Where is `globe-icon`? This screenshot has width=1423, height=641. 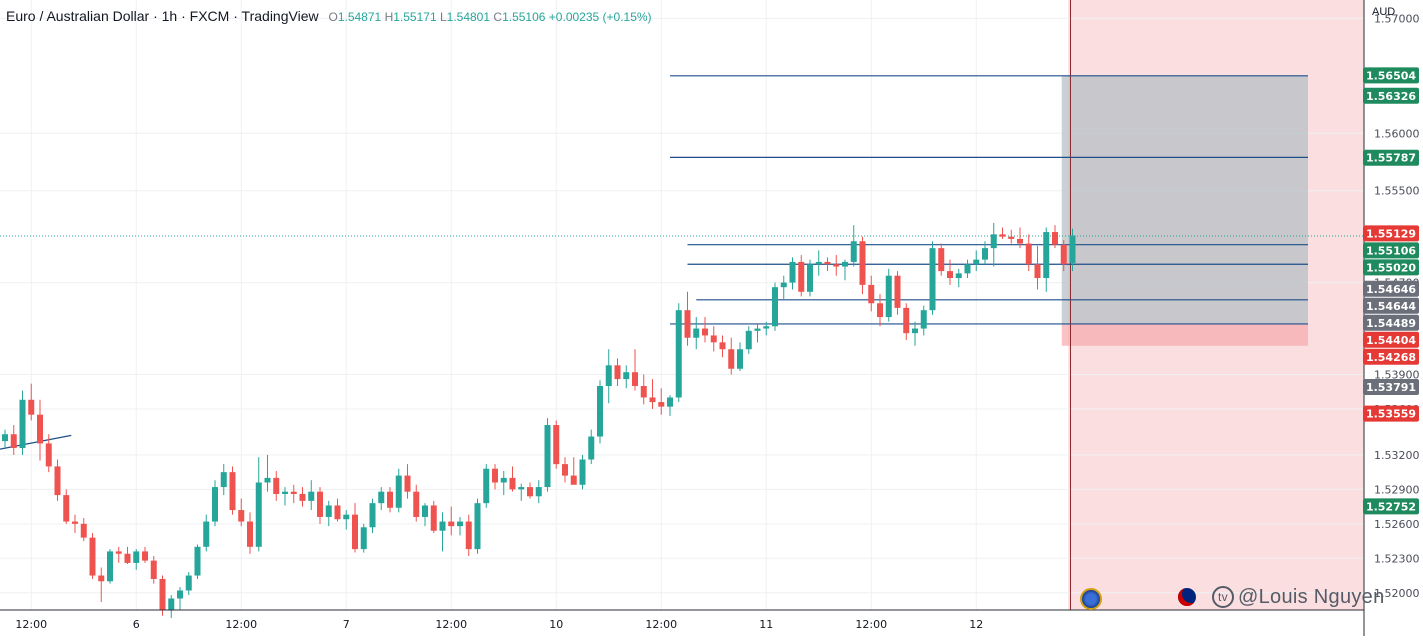 globe-icon is located at coordinates (1091, 599).